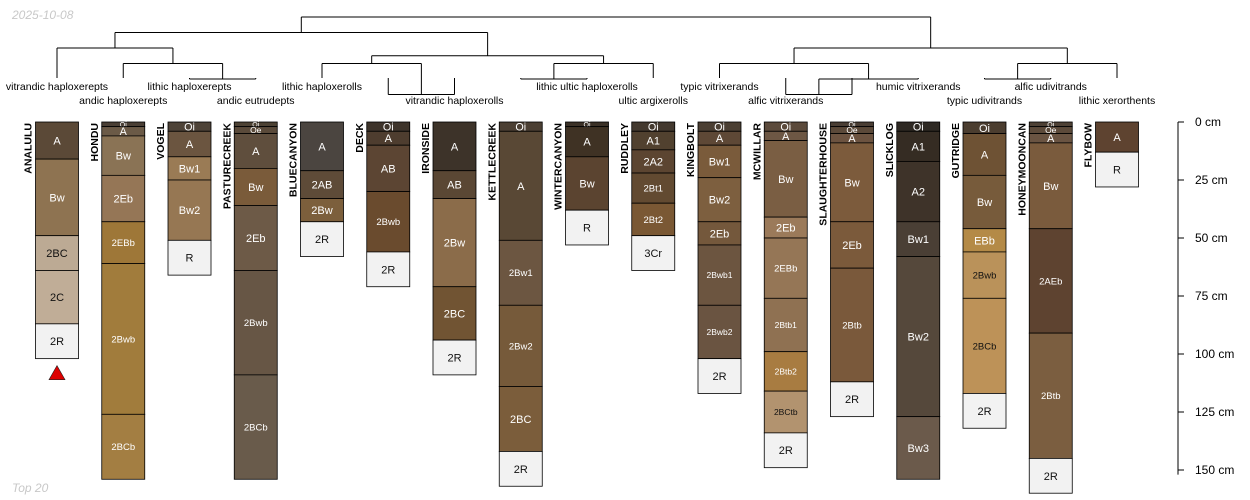 The width and height of the screenshot is (1250, 500). What do you see at coordinates (123, 243) in the screenshot?
I see `horizon-label-hondu-2ebb: 2EBb` at bounding box center [123, 243].